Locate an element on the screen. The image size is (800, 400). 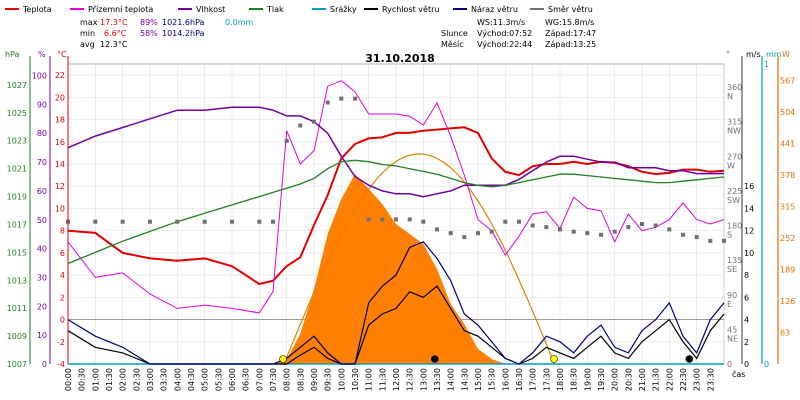
x-tick-label: 20:00 is located at coordinates (615, 379).